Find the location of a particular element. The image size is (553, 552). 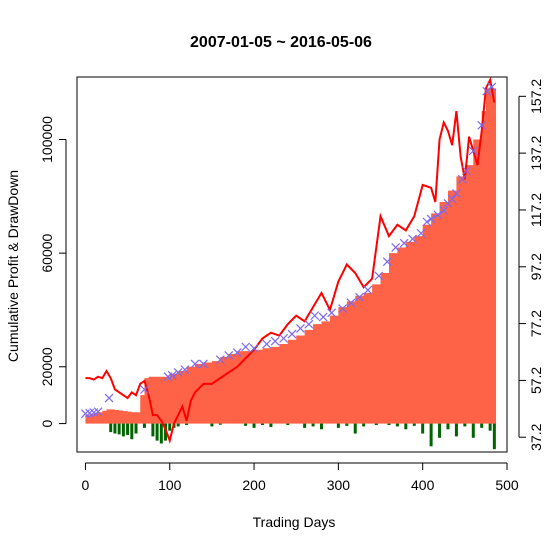

y-right-tick-label: 137.2 is located at coordinates (536, 152).